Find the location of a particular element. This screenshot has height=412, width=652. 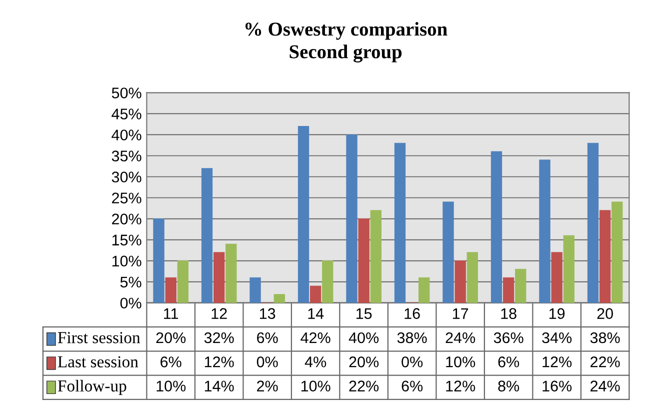

y-tick-label: 15% is located at coordinates (127, 240).